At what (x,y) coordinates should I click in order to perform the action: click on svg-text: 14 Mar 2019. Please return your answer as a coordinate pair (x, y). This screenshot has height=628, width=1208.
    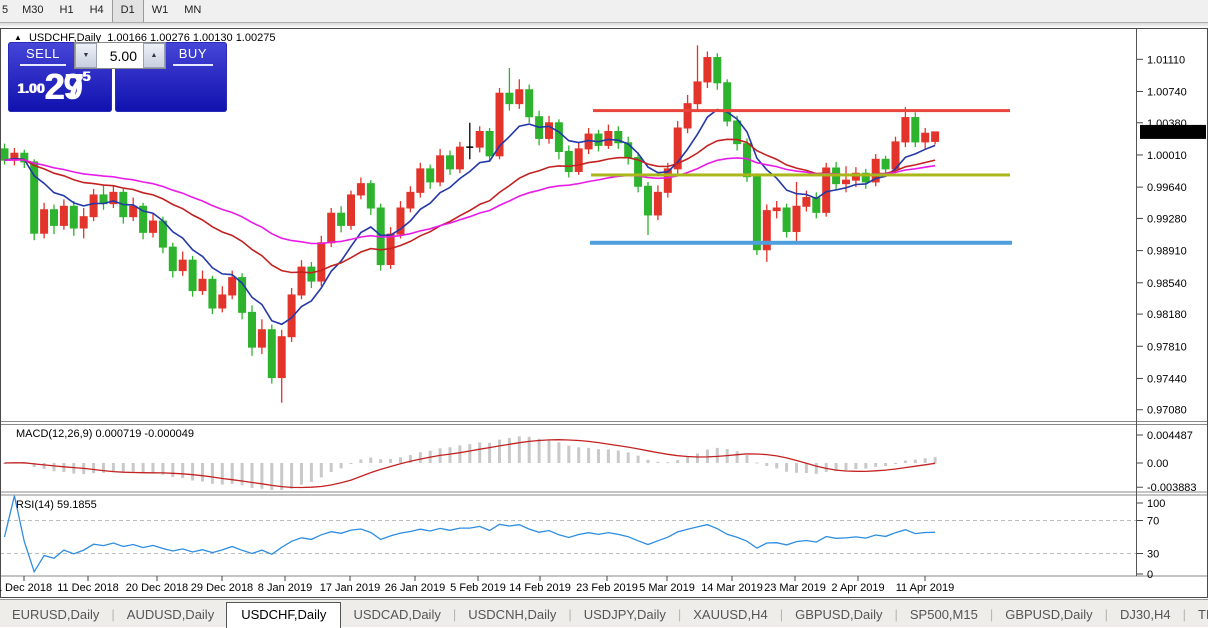
    Looking at the image, I should click on (732, 588).